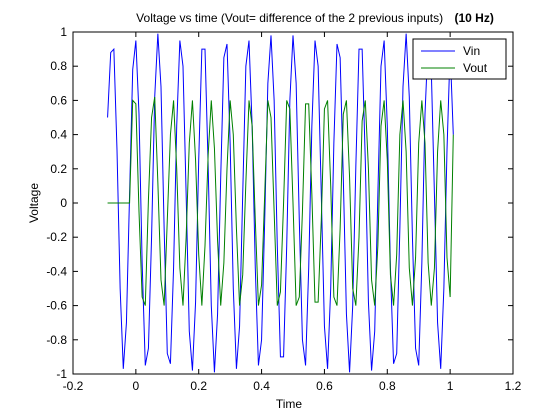 This screenshot has width=560, height=420. I want to click on y-tick-label: -0.8, so click(56, 340).